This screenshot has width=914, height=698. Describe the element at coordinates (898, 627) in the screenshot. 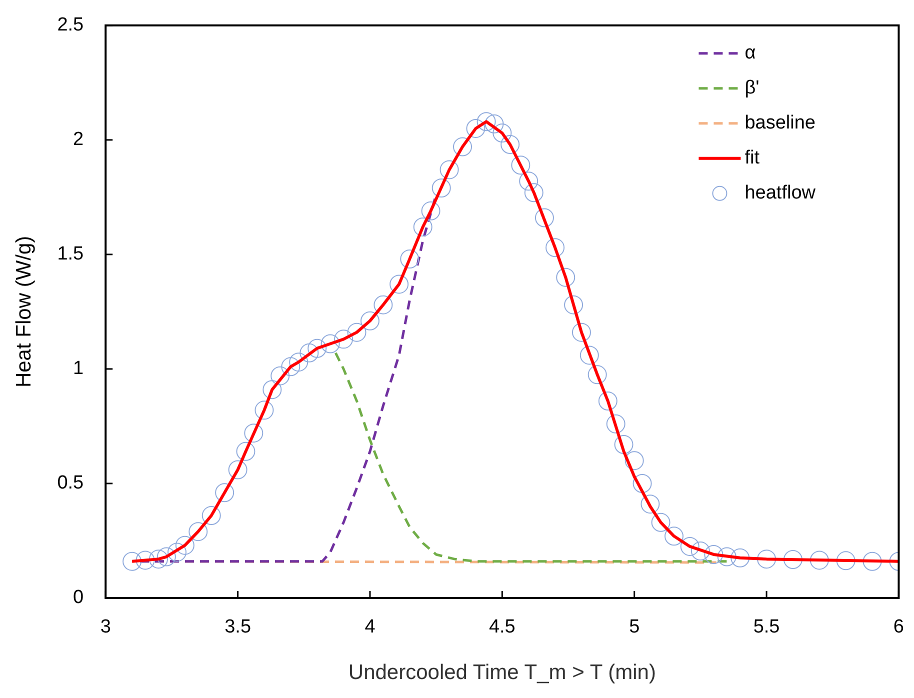

I see `x-tick-label: 6` at that location.